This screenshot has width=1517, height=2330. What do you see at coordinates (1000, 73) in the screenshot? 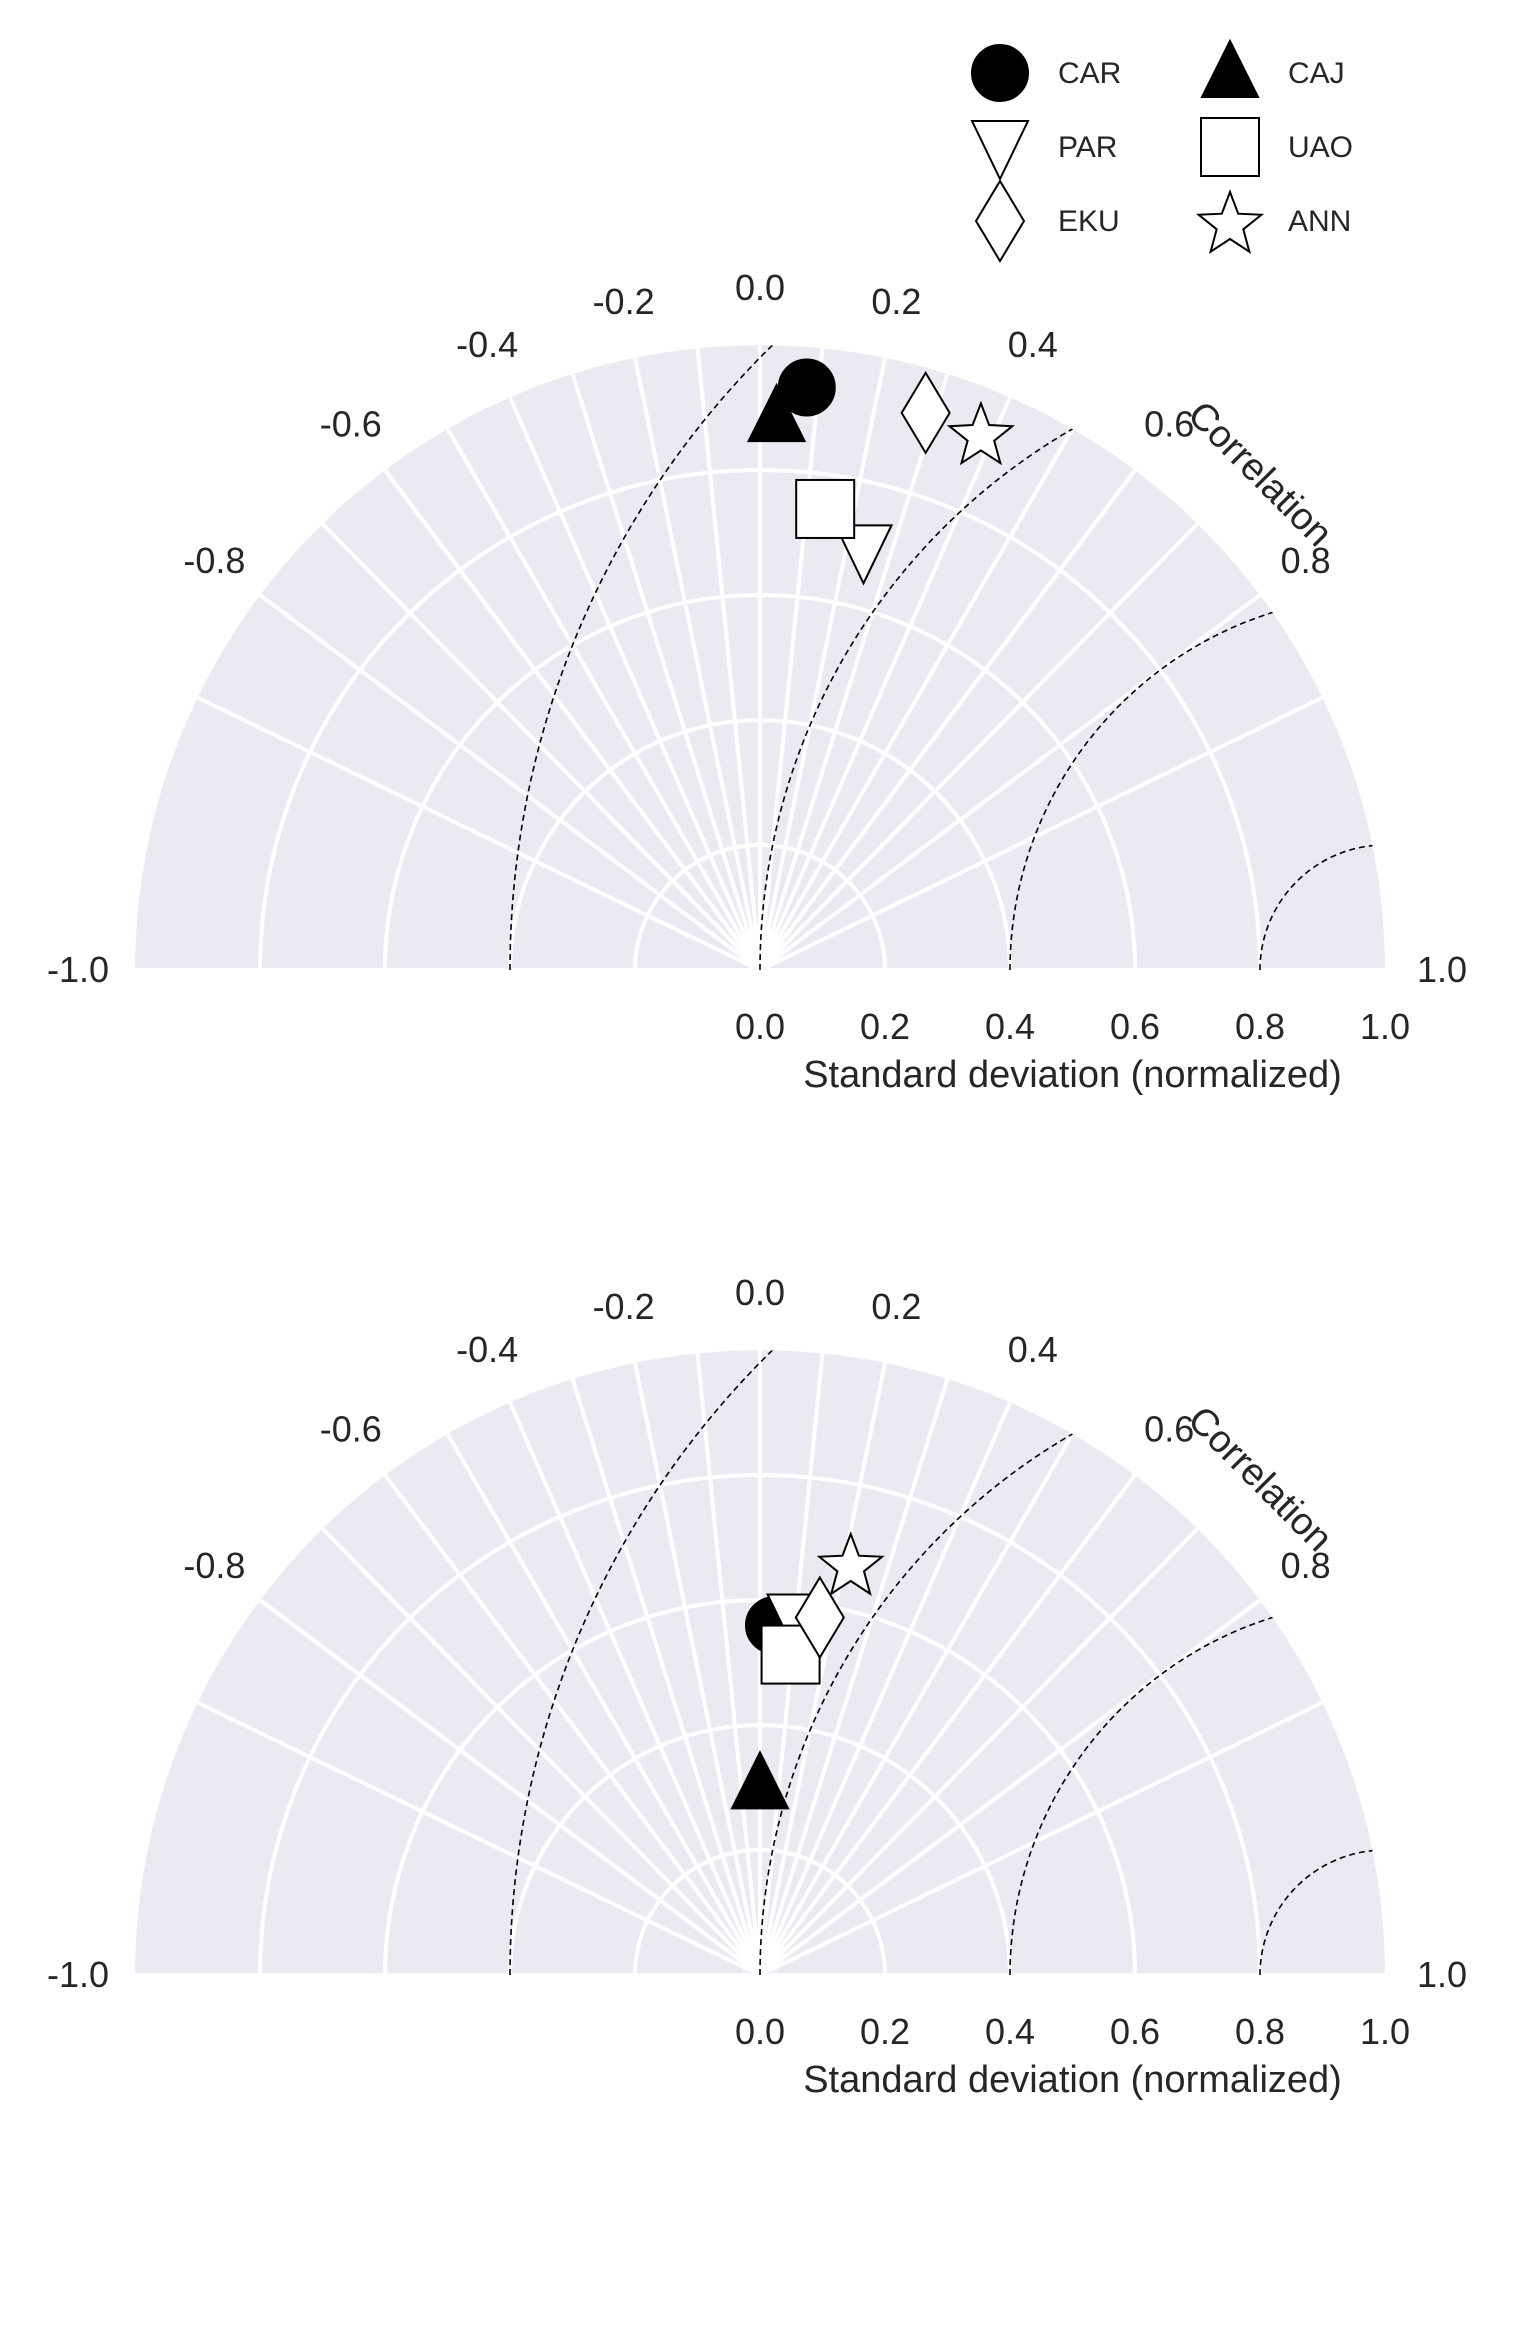
I see `legend-marker-car-icon` at bounding box center [1000, 73].